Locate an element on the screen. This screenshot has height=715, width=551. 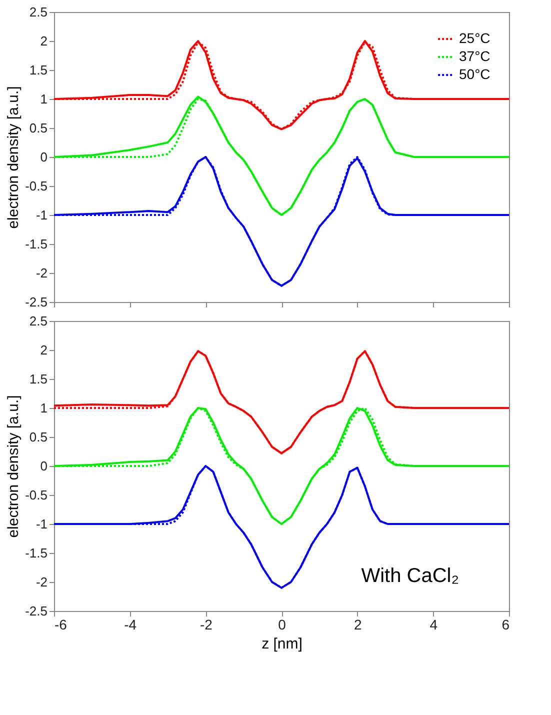
x-tick-label: -2 is located at coordinates (206, 624).